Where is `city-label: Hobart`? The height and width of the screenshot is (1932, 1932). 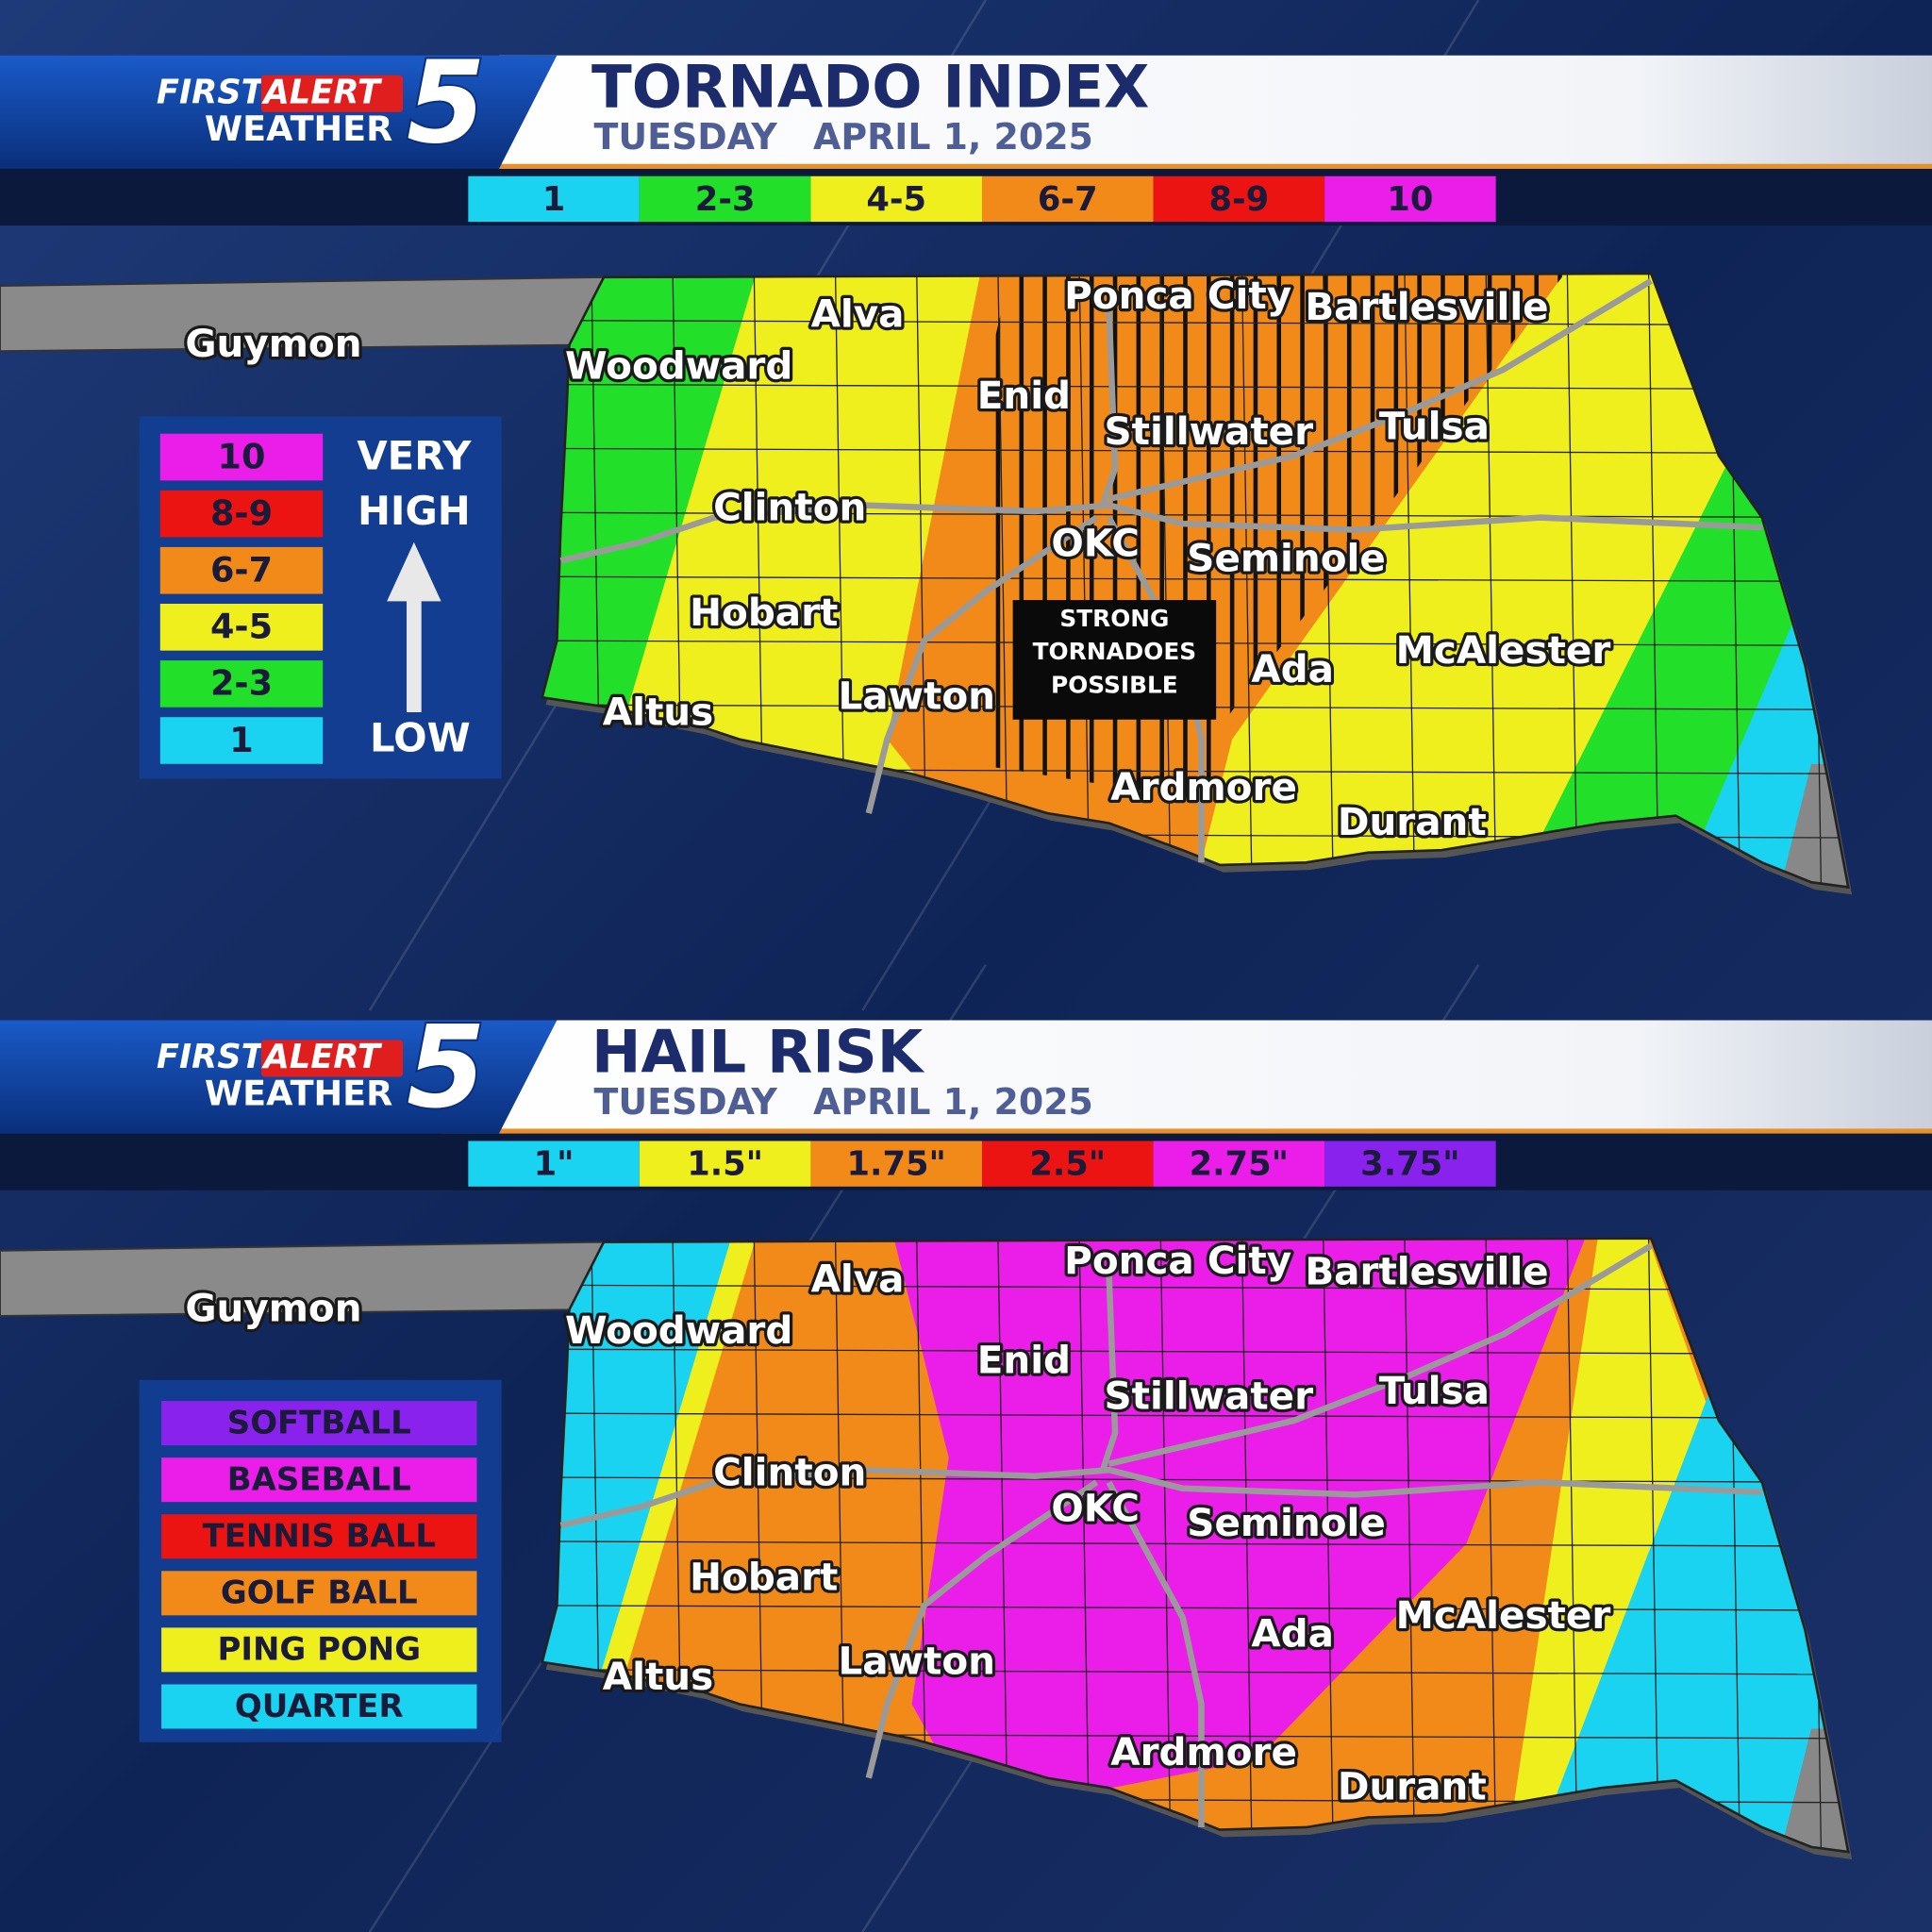 city-label: Hobart is located at coordinates (764, 1576).